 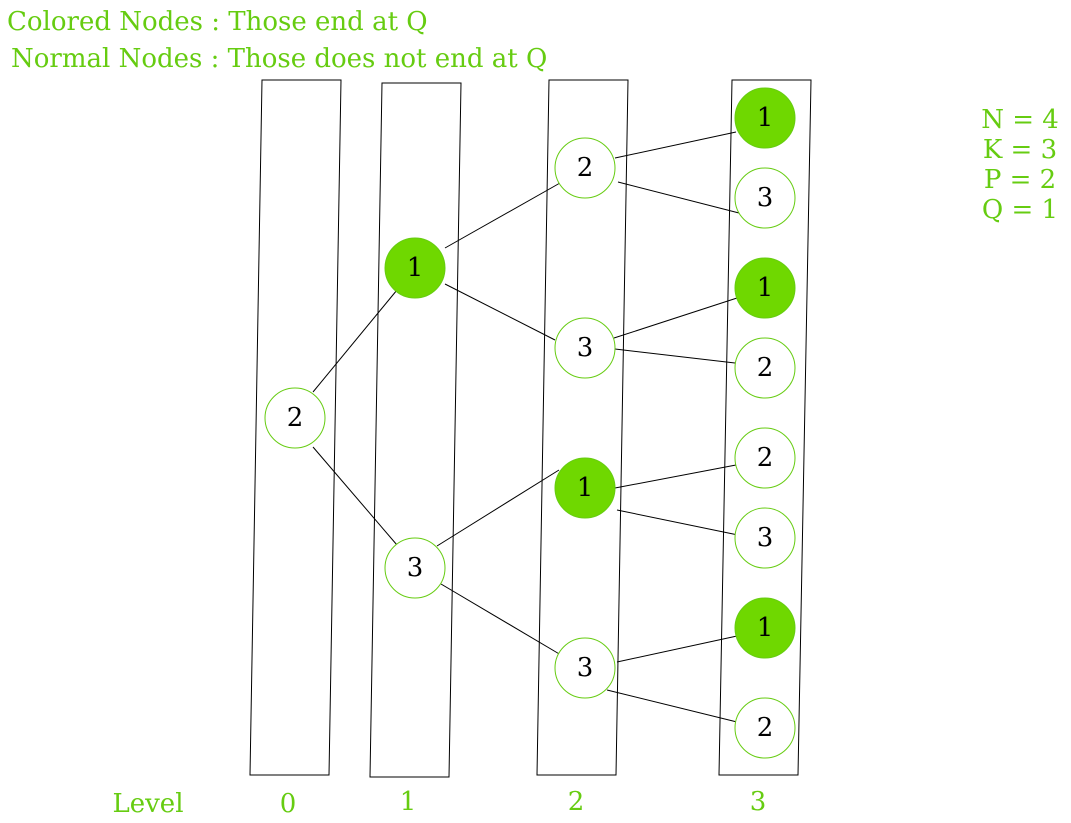 What do you see at coordinates (1020, 180) in the screenshot?
I see `param: P = 2` at bounding box center [1020, 180].